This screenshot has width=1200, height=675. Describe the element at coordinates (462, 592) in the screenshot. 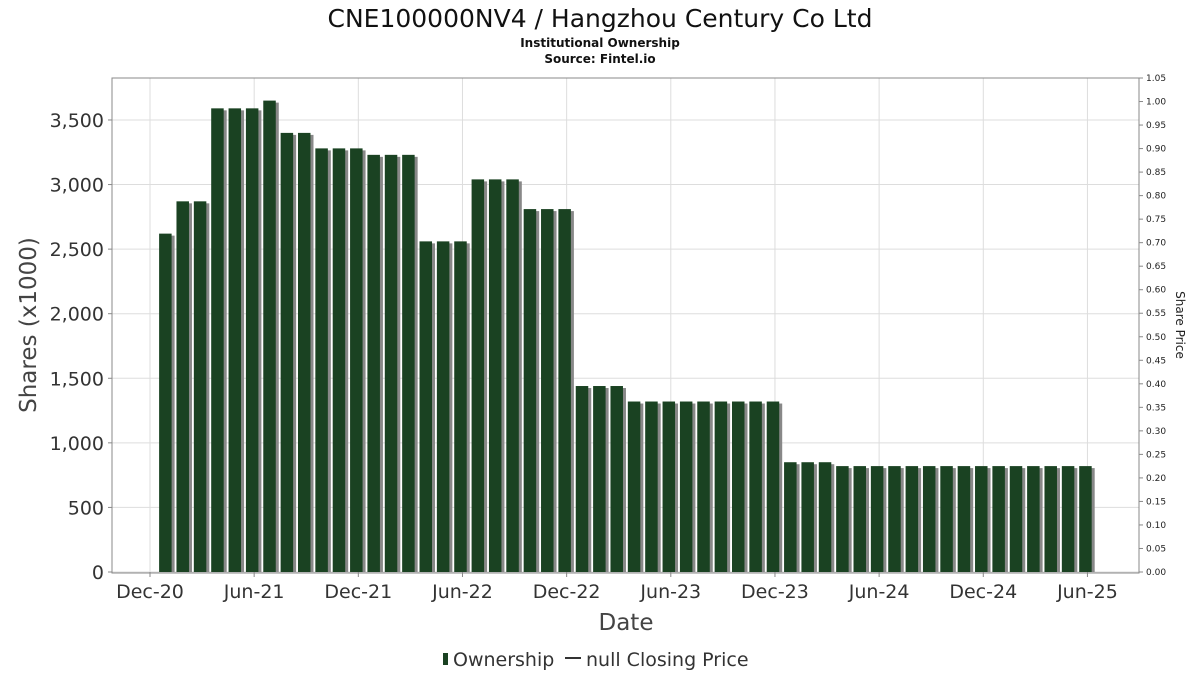

I see `x-tick-label: Jun-22` at that location.